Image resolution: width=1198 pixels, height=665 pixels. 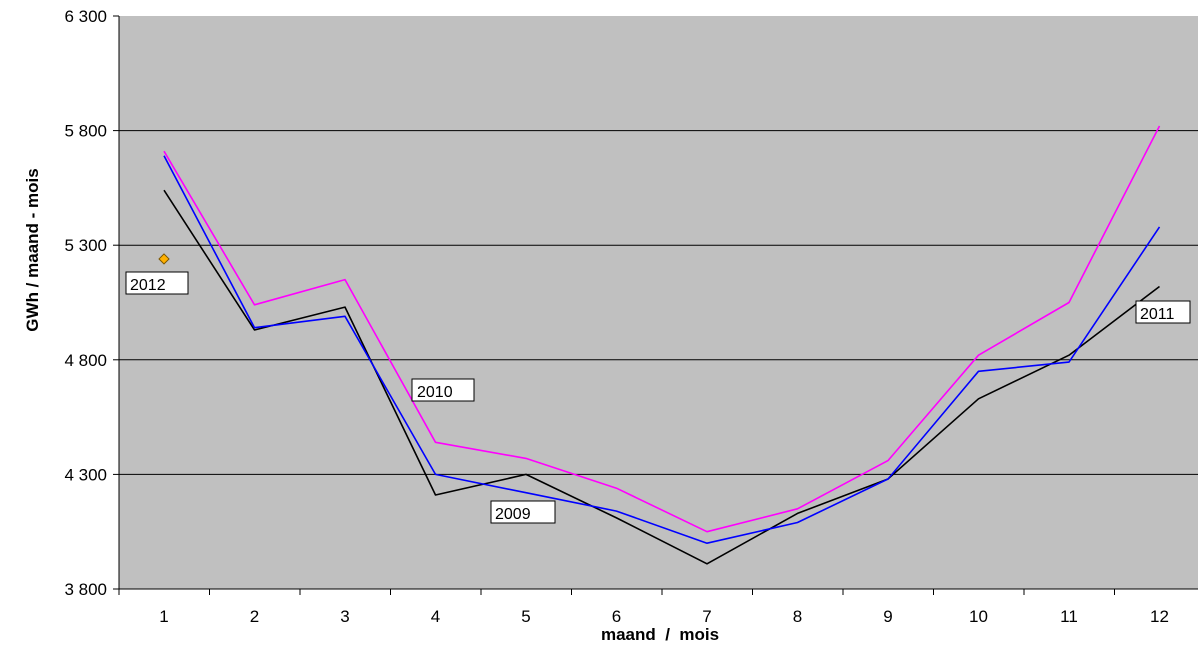 What do you see at coordinates (660, 634) in the screenshot?
I see `x-axis-title: maand / mois` at bounding box center [660, 634].